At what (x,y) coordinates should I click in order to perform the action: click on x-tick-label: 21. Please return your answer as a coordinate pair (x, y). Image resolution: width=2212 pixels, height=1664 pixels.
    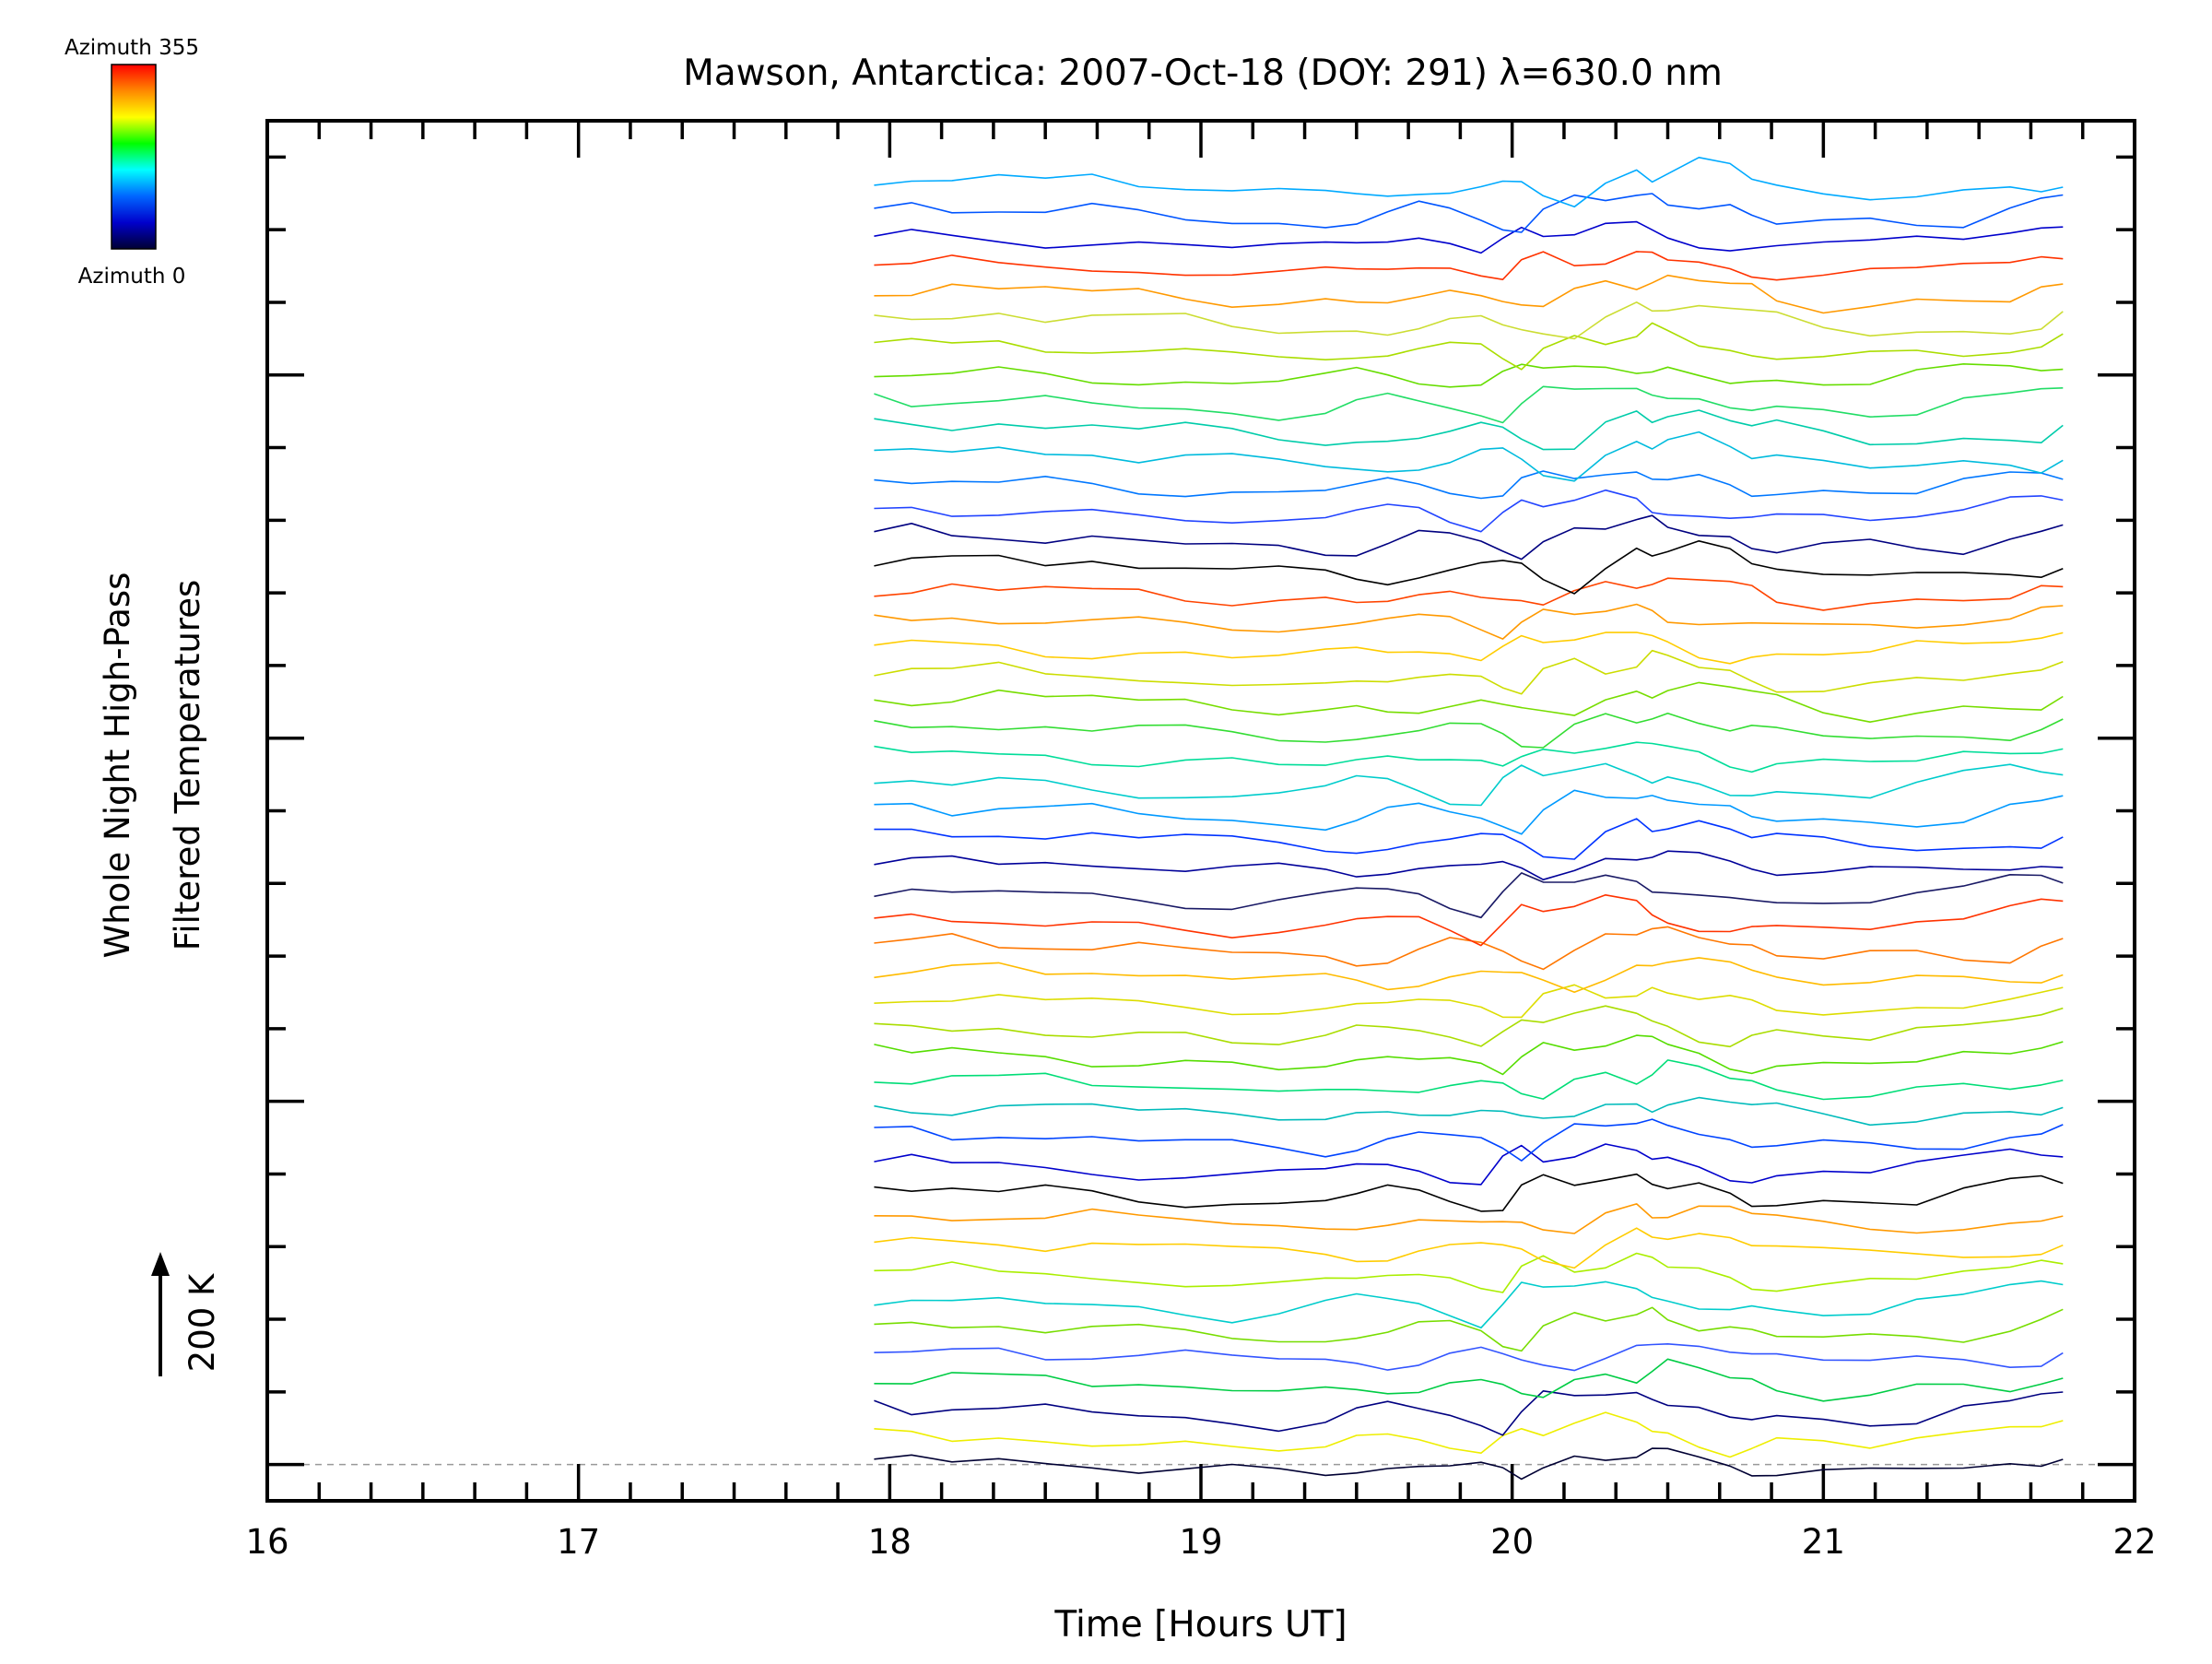
    Looking at the image, I should click on (1823, 1542).